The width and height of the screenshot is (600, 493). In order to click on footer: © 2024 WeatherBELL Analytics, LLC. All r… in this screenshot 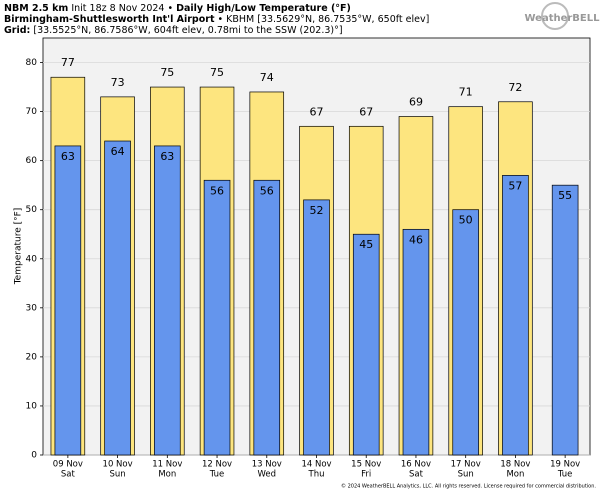, I will do `click(468, 486)`.